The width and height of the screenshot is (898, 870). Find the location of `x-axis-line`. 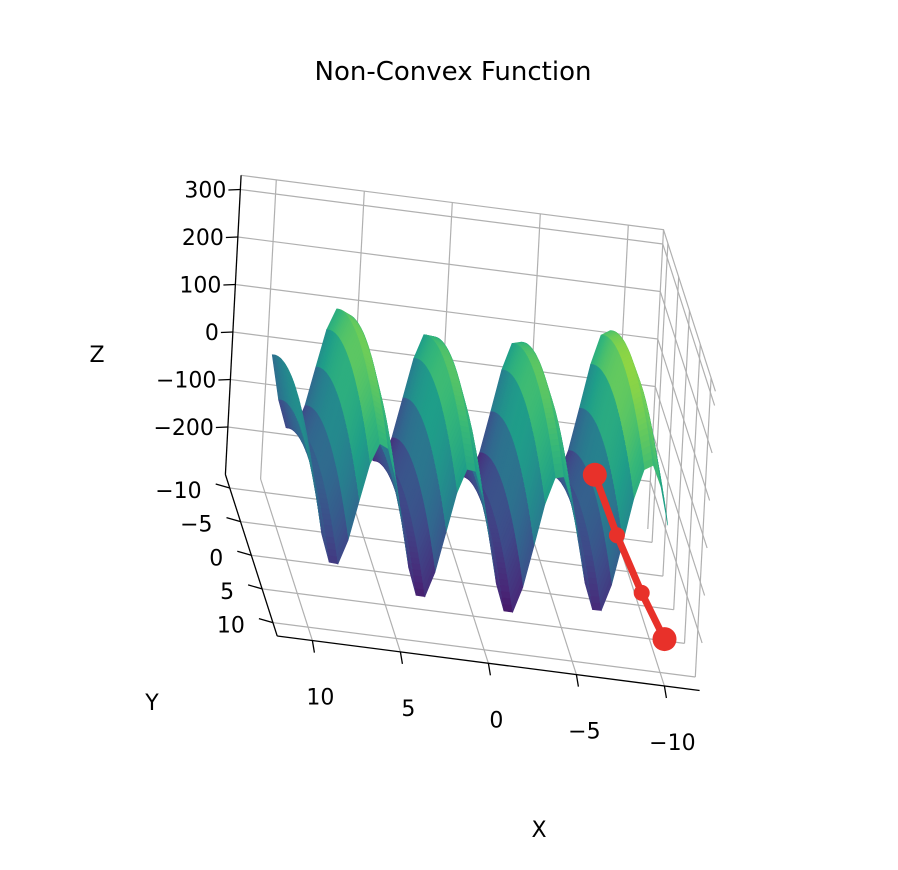

x-axis-line is located at coordinates (488, 663).